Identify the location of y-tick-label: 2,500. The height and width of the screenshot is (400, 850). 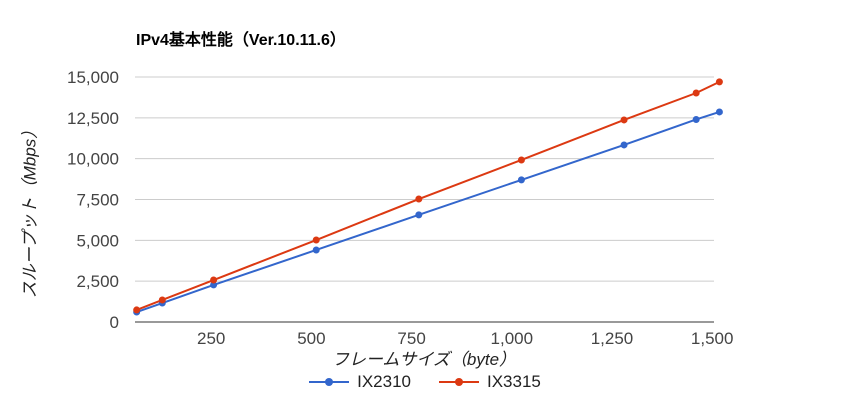
(97, 281).